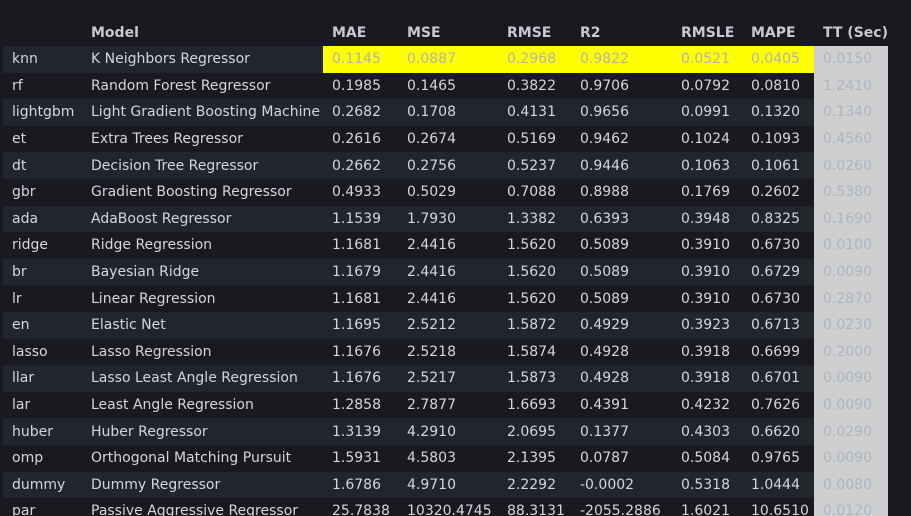 Image resolution: width=911 pixels, height=516 pixels. Describe the element at coordinates (202, 192) in the screenshot. I see `cell-model: Gradient Boosting Regressor` at that location.